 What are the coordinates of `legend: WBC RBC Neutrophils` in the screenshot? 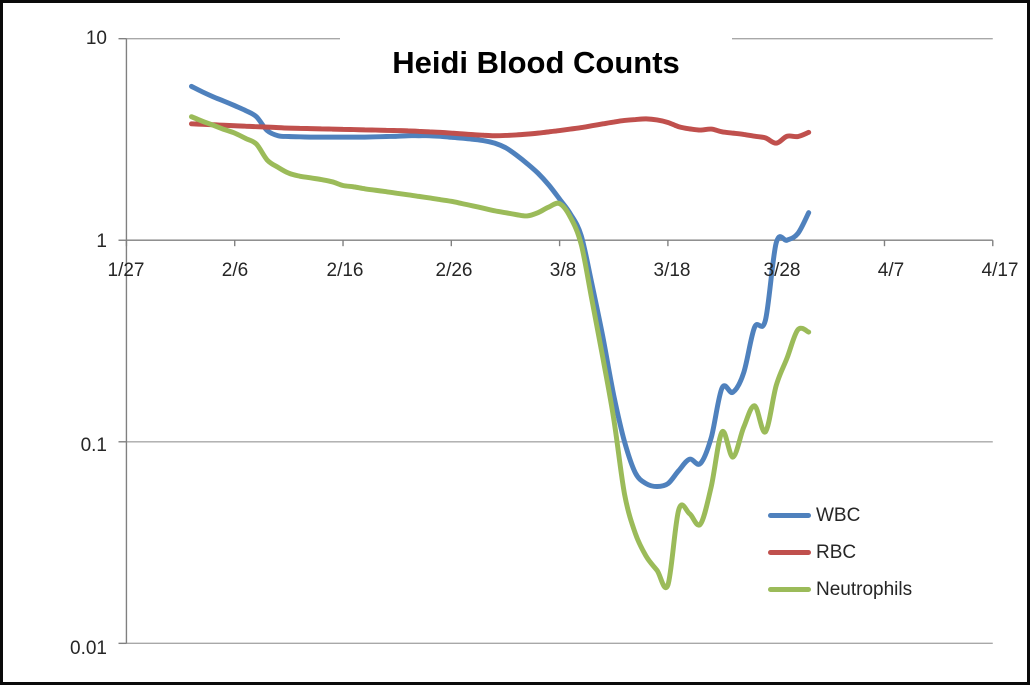 It's located at (840, 552).